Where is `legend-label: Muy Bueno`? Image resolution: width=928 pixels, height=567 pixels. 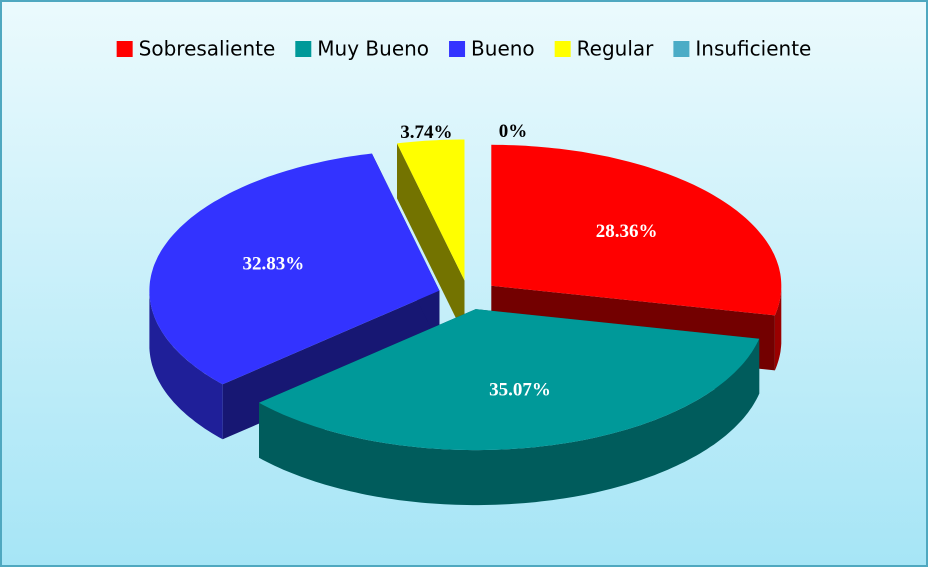
legend-label: Muy Bueno is located at coordinates (373, 49).